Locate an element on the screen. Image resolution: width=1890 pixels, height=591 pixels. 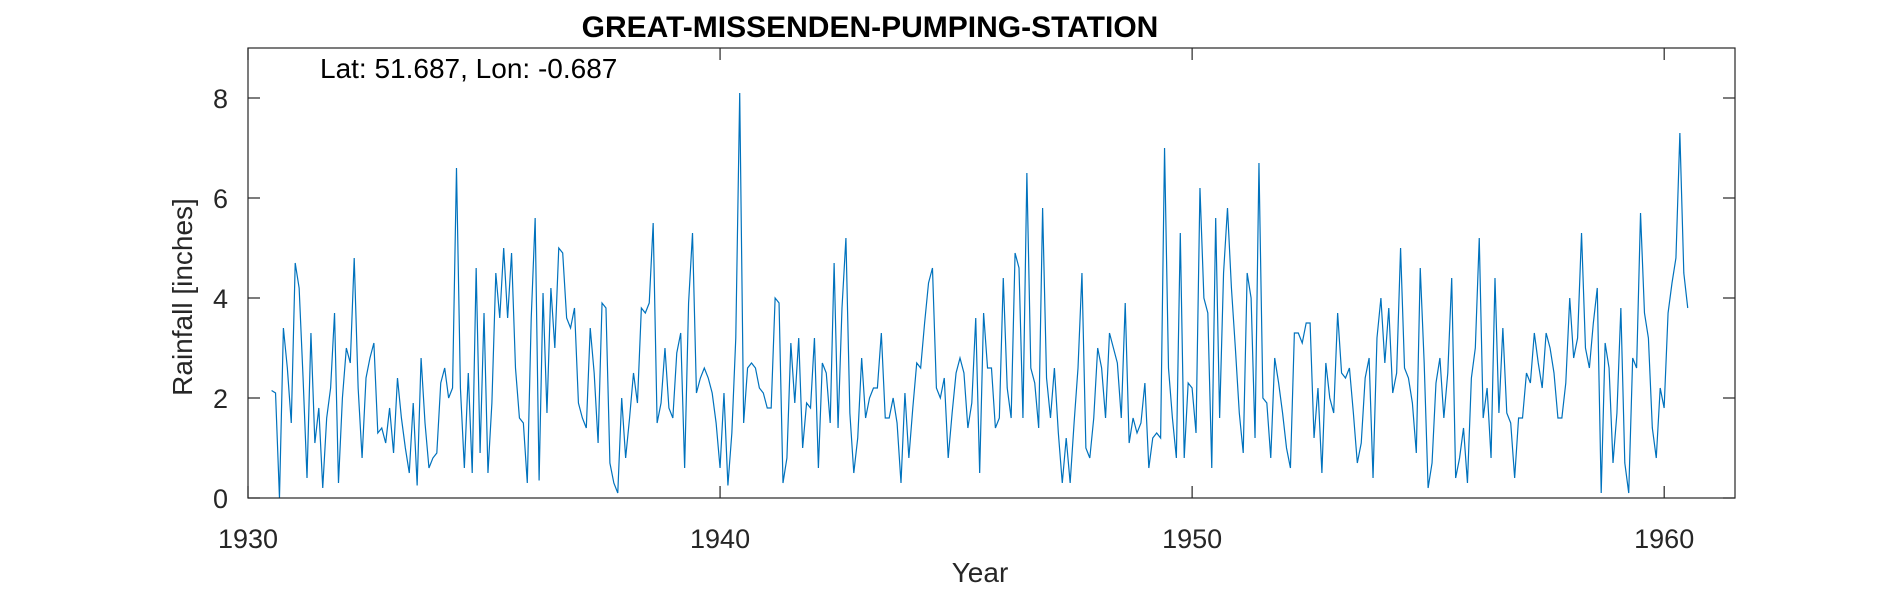
y-tick-label: 8 is located at coordinates (220, 99).